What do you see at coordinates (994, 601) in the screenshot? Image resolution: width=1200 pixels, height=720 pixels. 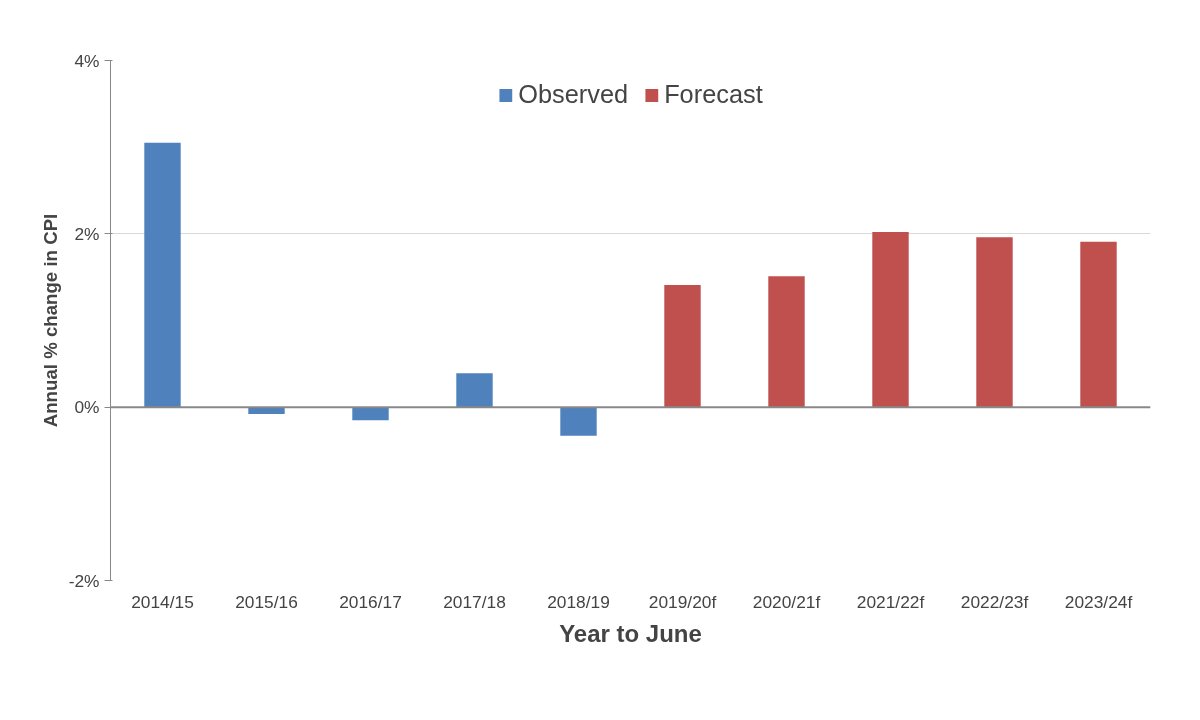 I see `x-tick-label: 2022/23f` at bounding box center [994, 601].